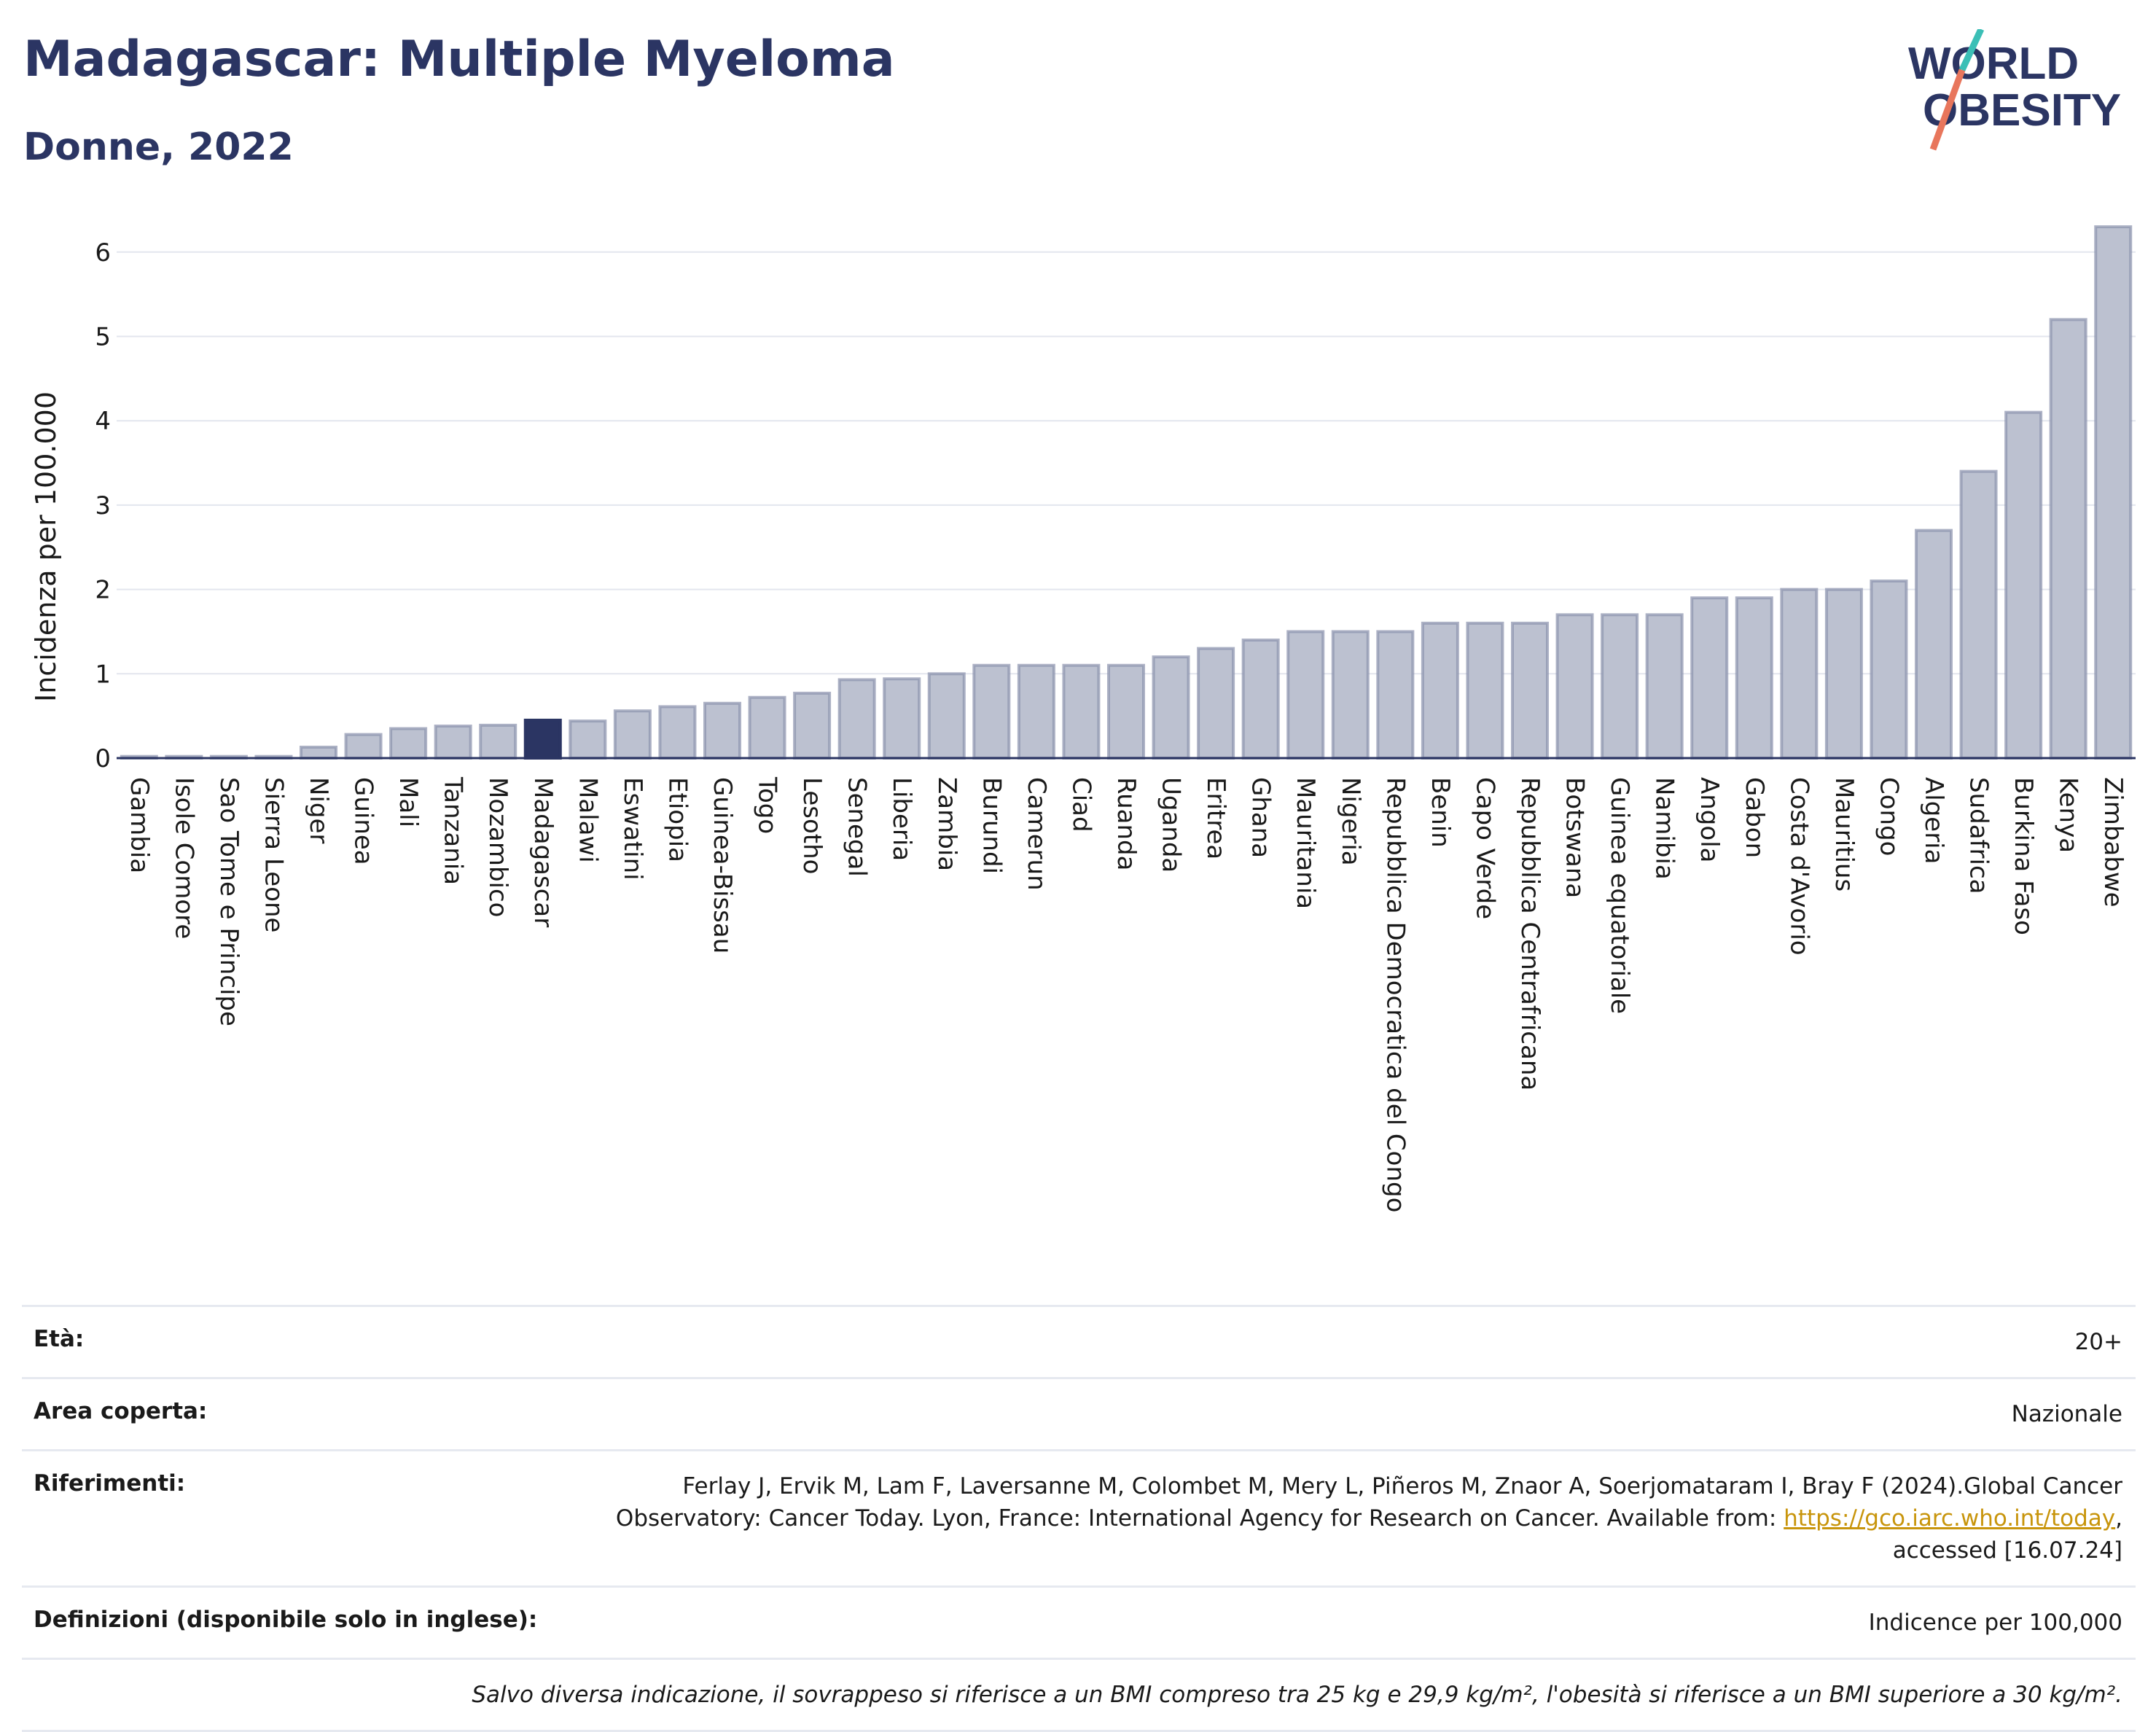  Describe the element at coordinates (1079, 1341) in the screenshot. I see `info-row-age: Età: 20+` at that location.